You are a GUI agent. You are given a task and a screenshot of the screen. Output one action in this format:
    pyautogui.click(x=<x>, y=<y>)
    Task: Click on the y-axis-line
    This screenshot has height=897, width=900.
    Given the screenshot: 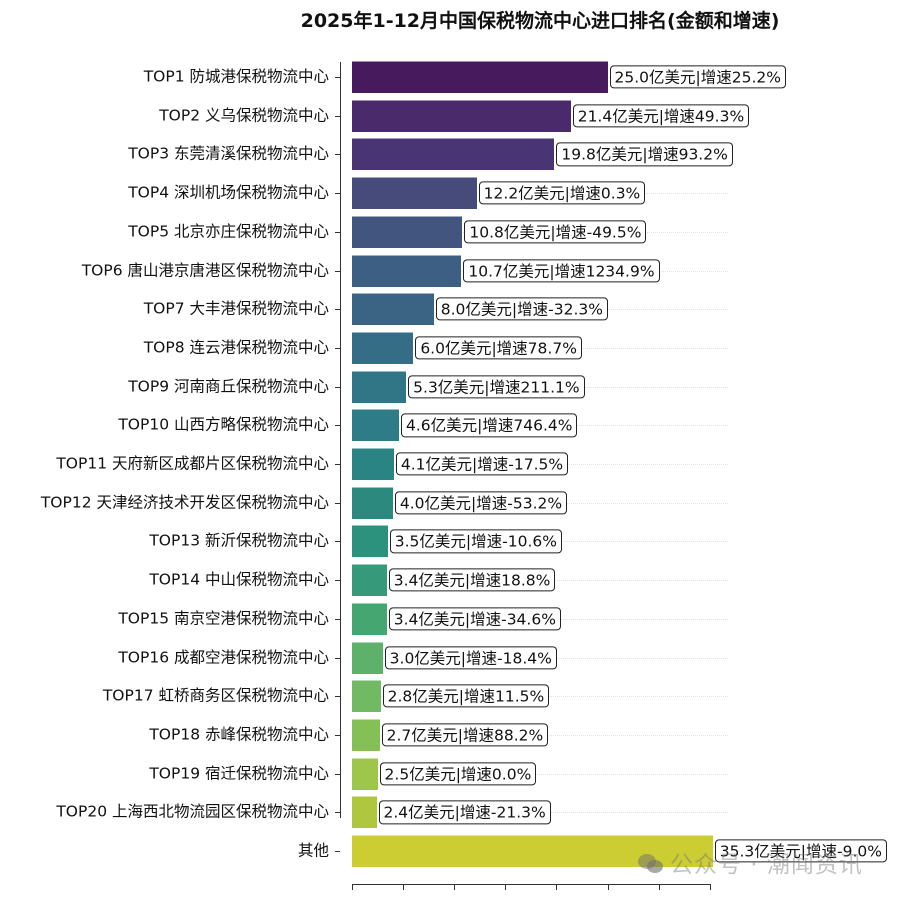 What is the action you would take?
    pyautogui.click(x=340, y=440)
    